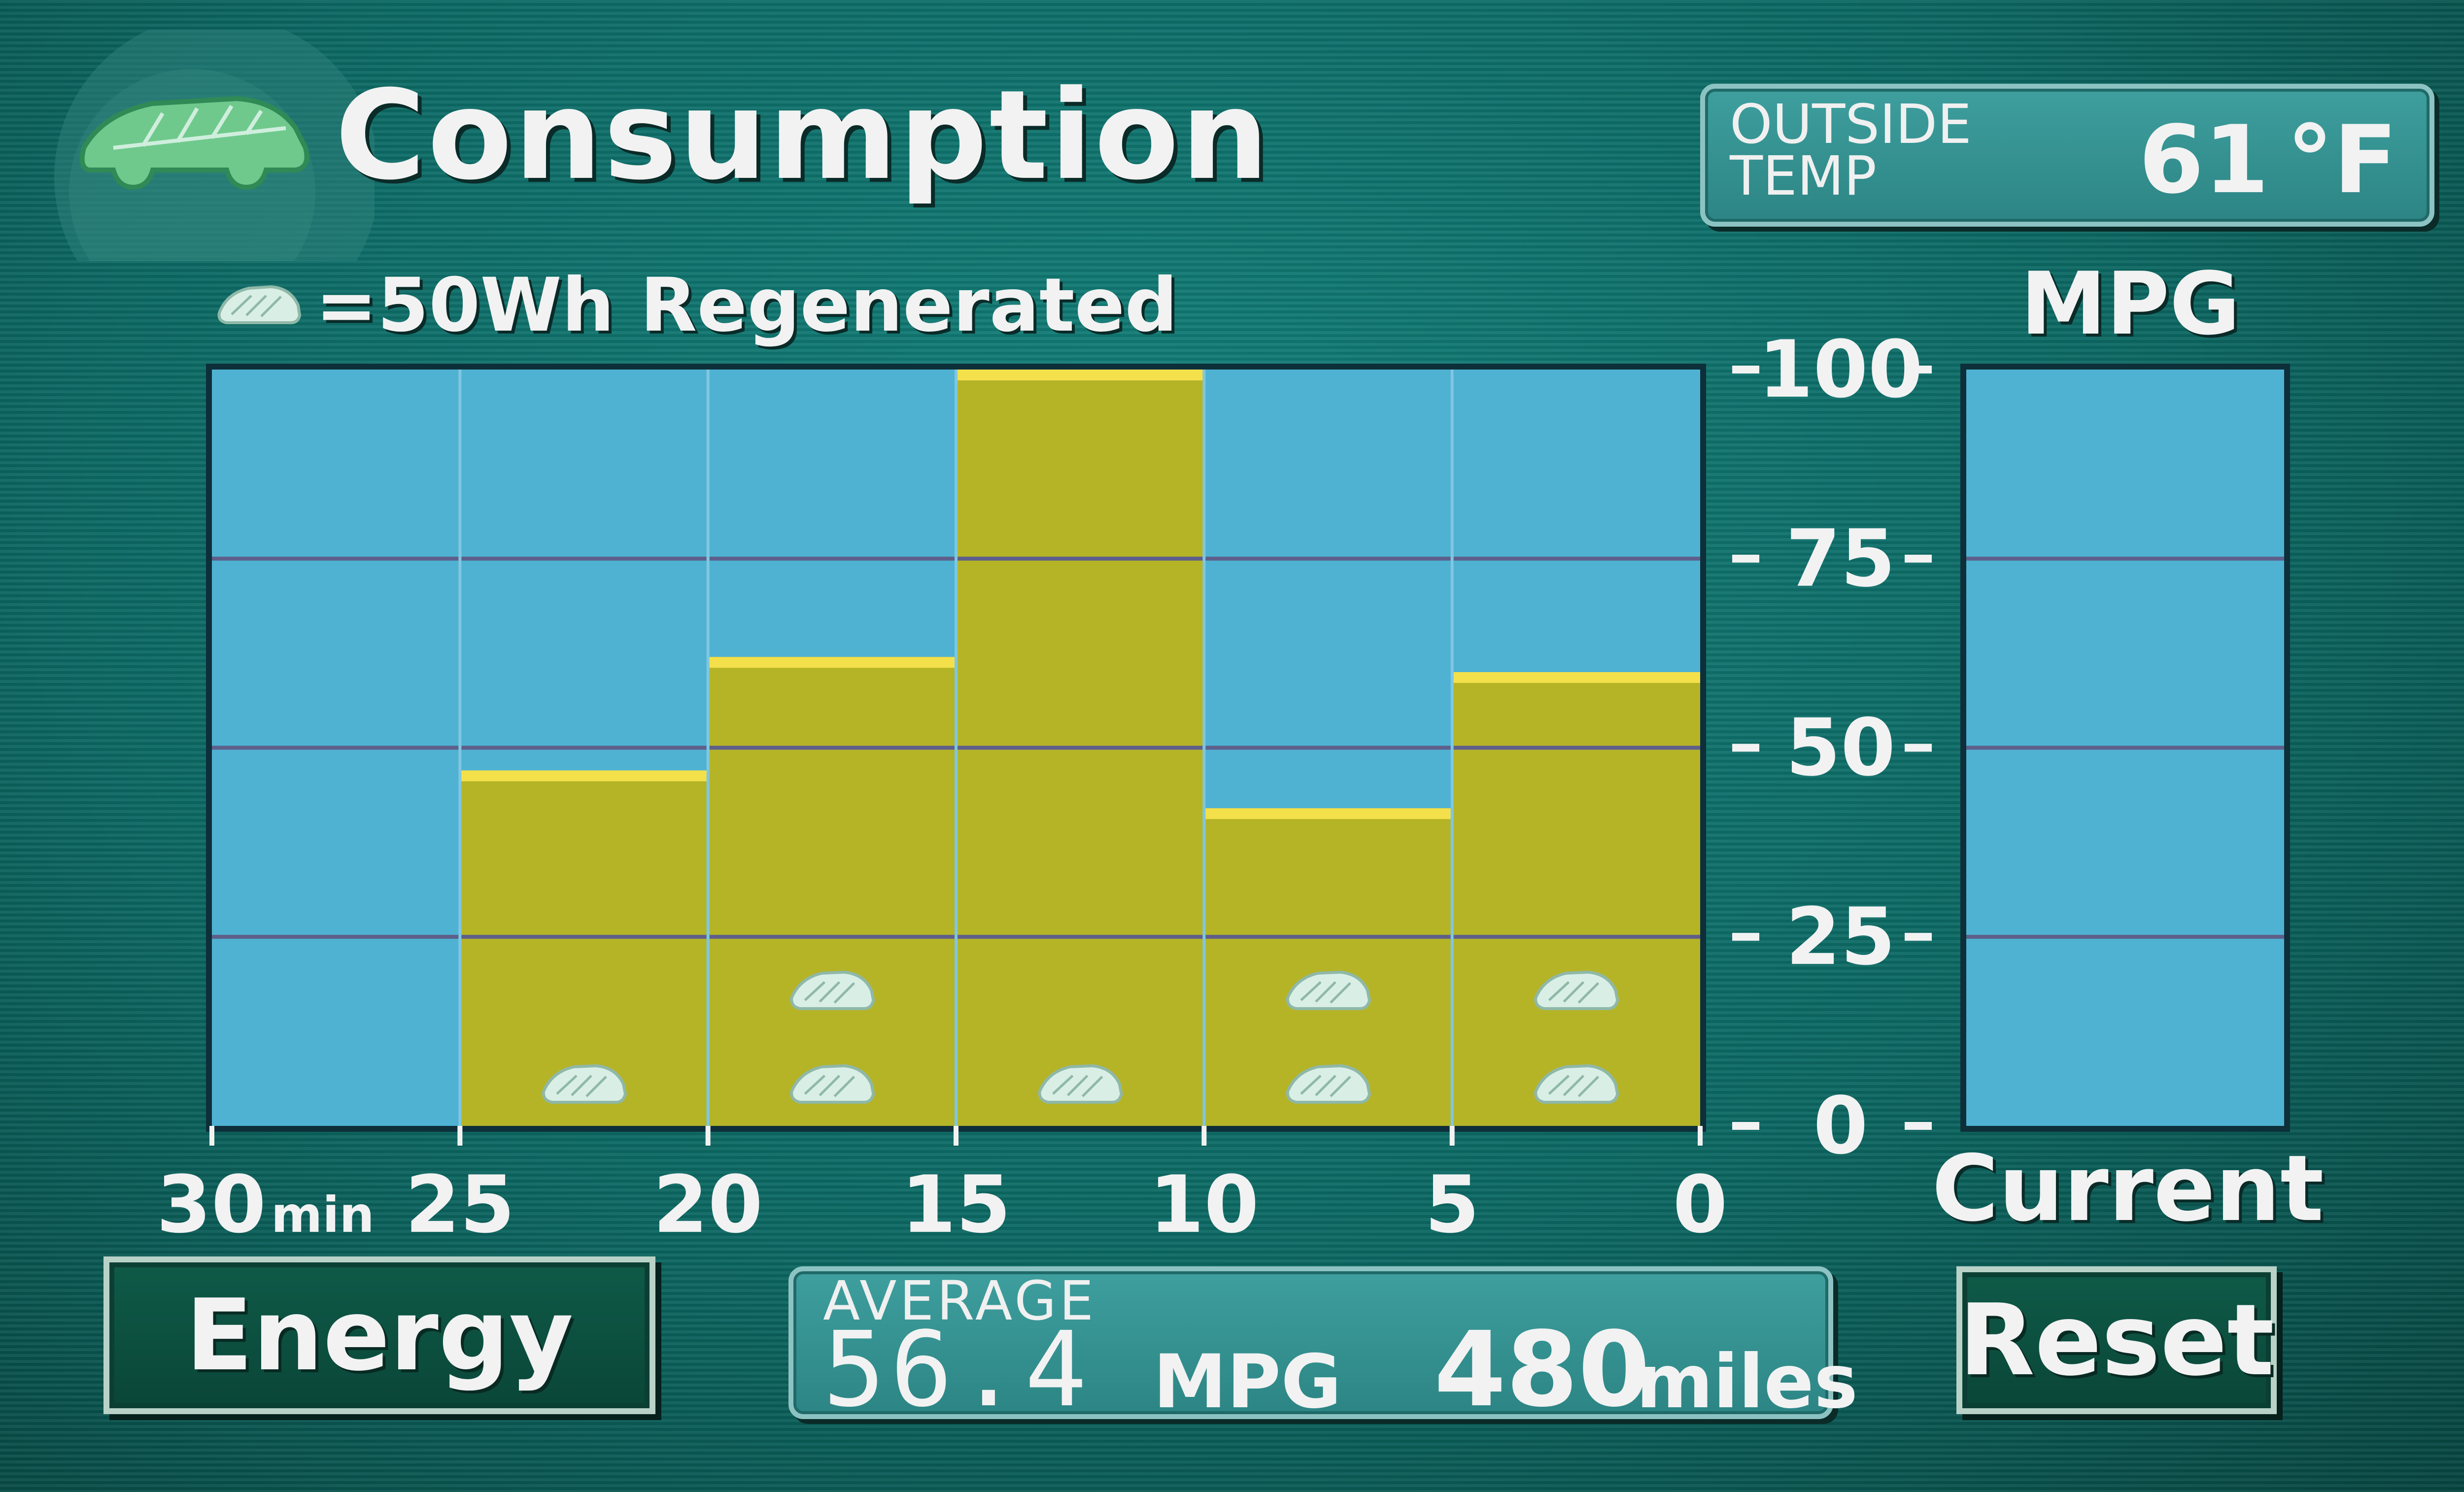 This screenshot has width=2464, height=1492. I want to click on outside-temp-unit: °F, so click(2342, 159).